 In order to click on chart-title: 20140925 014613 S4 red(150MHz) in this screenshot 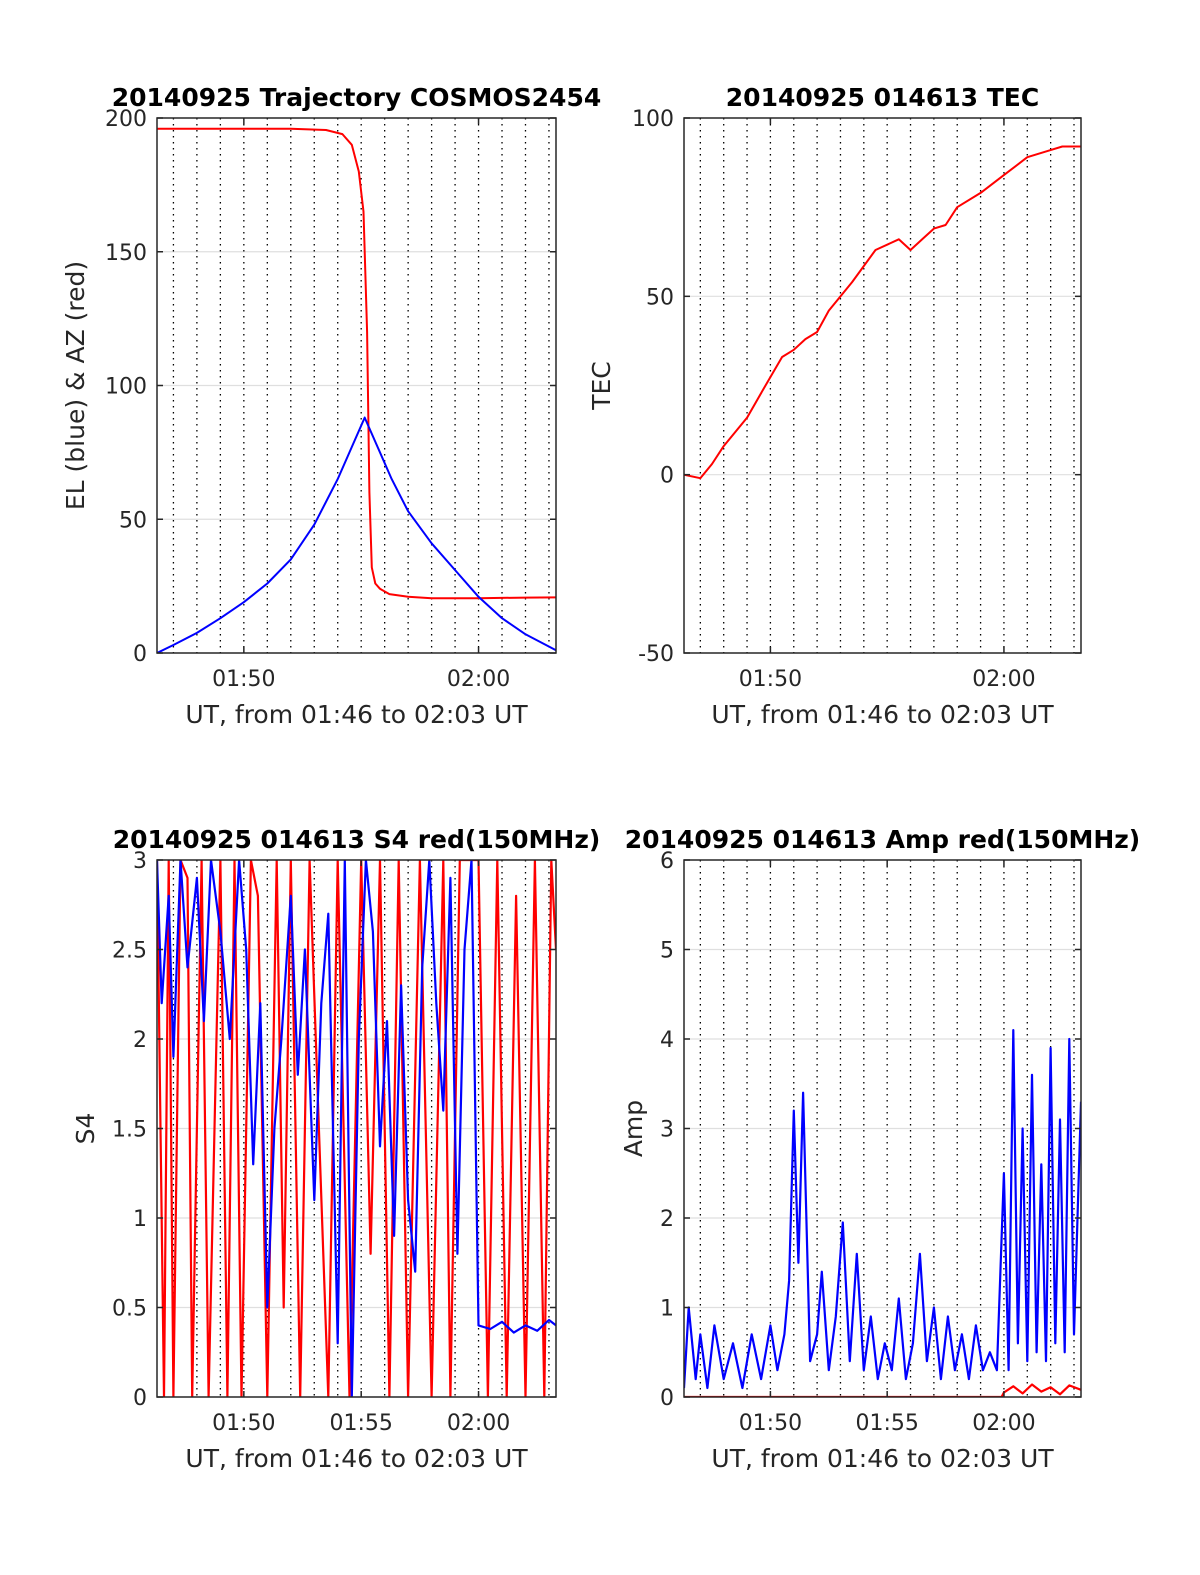, I will do `click(357, 839)`.